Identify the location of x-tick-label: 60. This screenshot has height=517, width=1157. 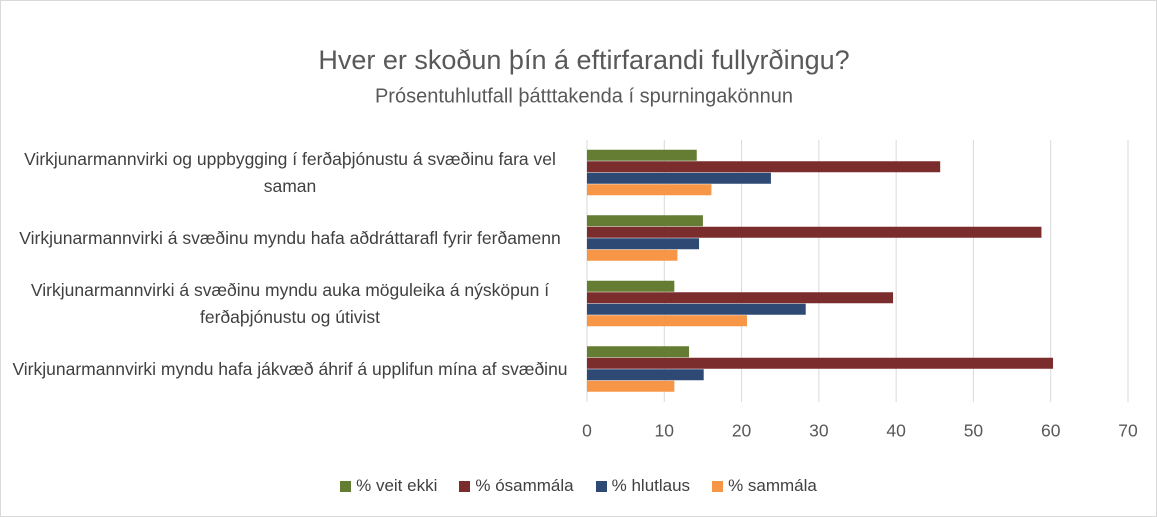
(1051, 431).